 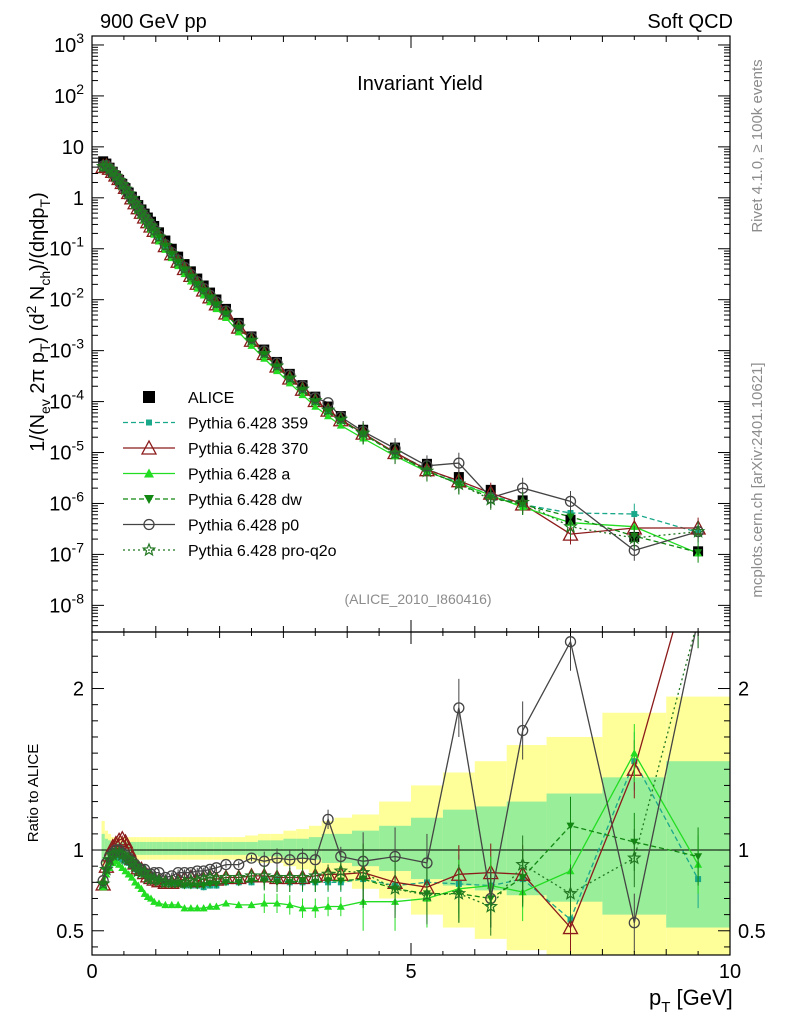 What do you see at coordinates (78, 199) in the screenshot?
I see `y-tick-label: 1` at bounding box center [78, 199].